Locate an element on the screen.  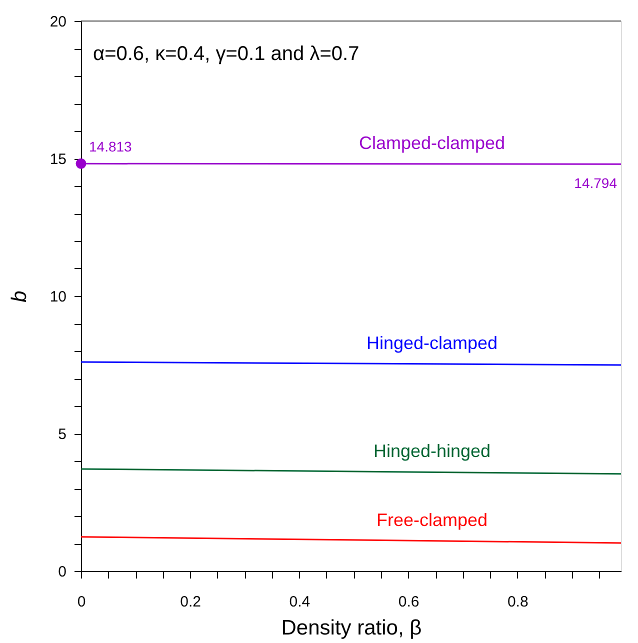
y-tick-label: 5 is located at coordinates (62, 434).